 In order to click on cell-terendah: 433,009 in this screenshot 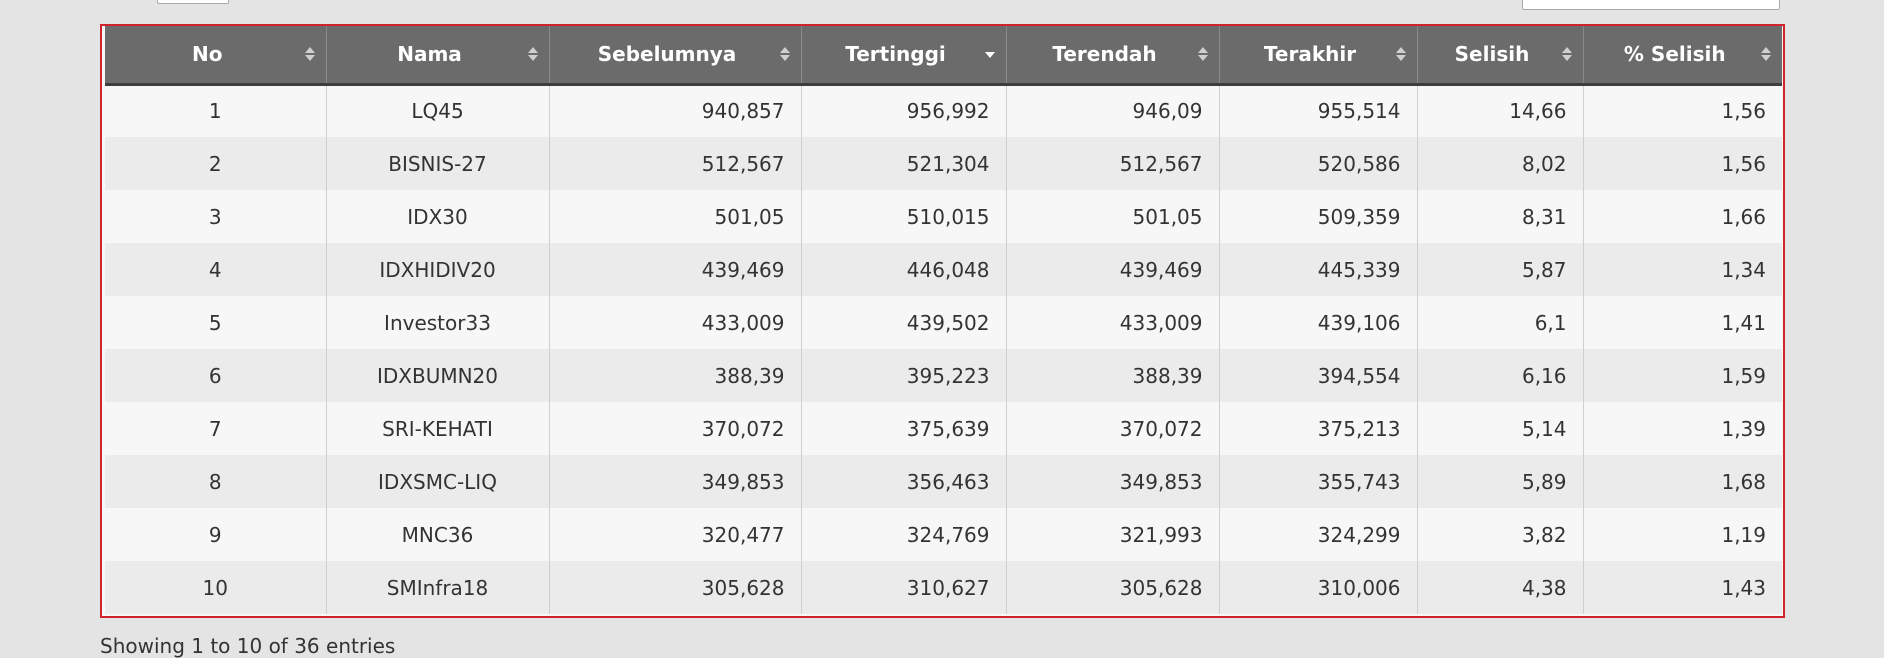, I will do `click(1113, 322)`.